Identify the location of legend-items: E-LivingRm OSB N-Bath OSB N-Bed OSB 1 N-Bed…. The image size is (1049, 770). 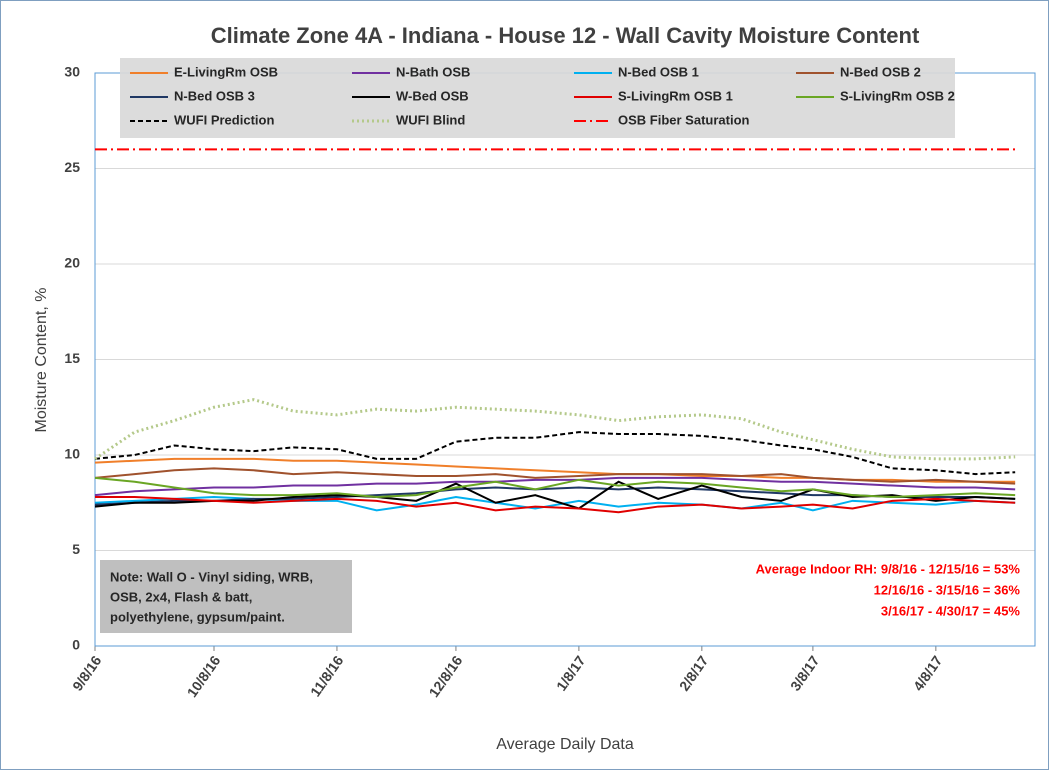
(542, 95).